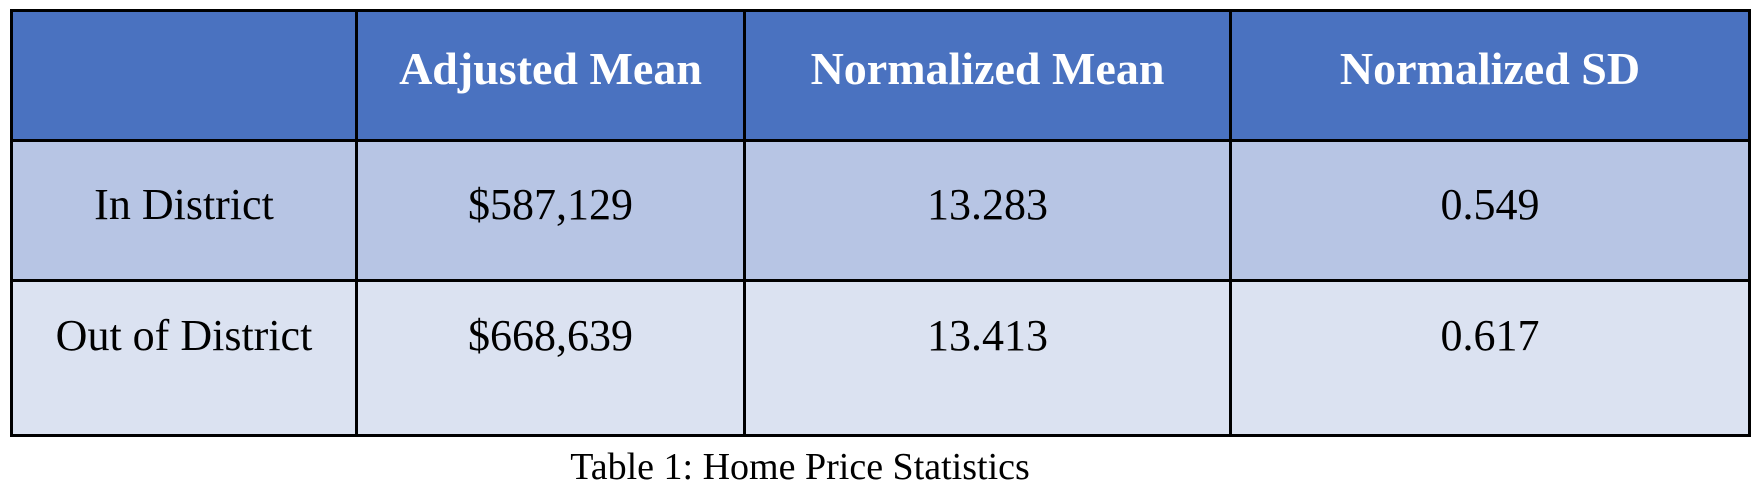  I want to click on cell-adjusted-mean: $587,129, so click(550, 210).